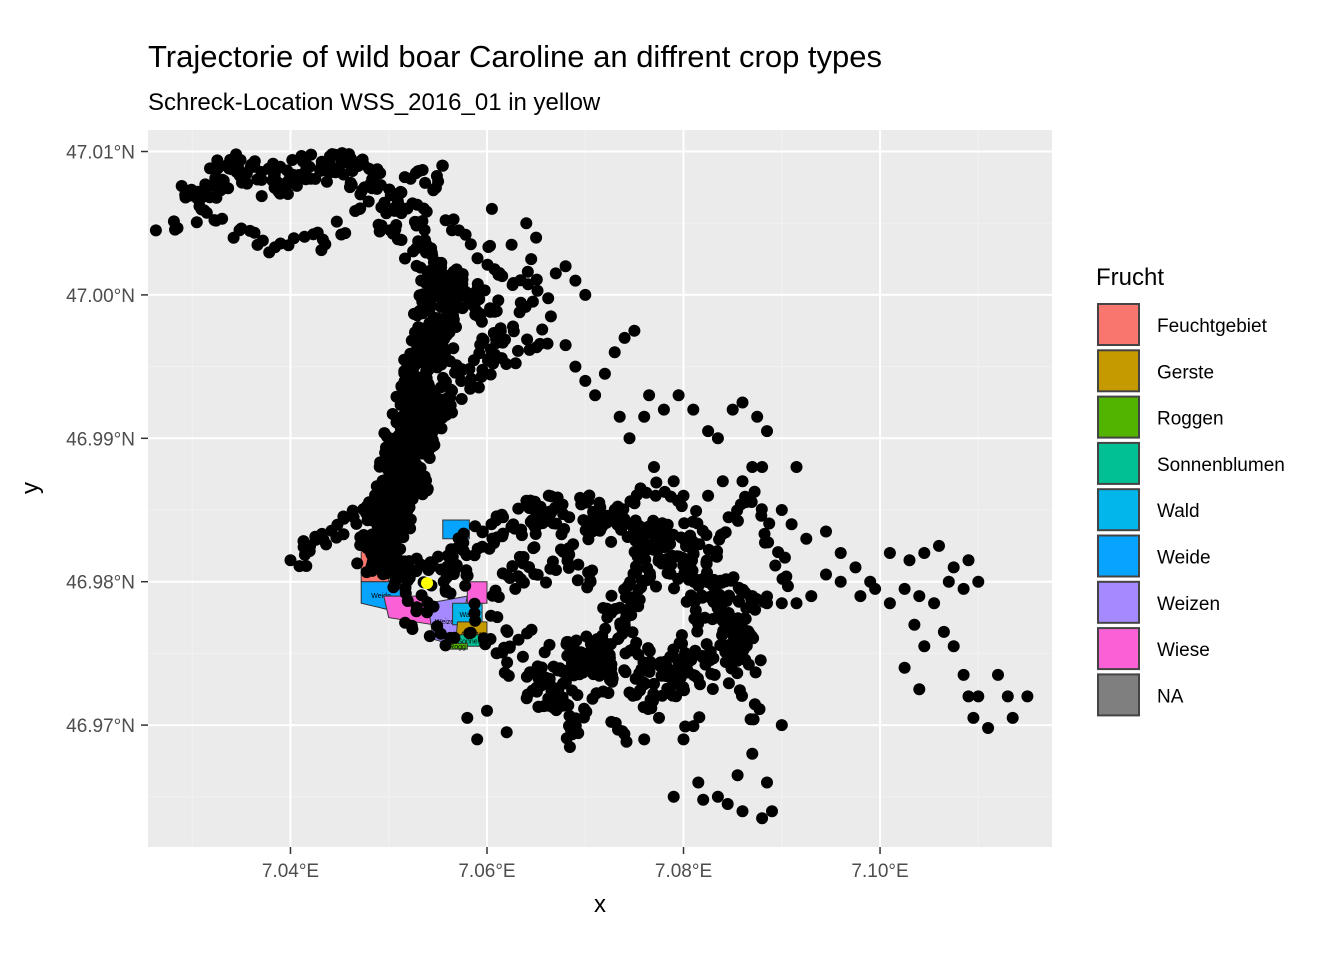 This screenshot has width=1344, height=960. Describe the element at coordinates (30, 488) in the screenshot. I see `y-axis-title: y` at that location.